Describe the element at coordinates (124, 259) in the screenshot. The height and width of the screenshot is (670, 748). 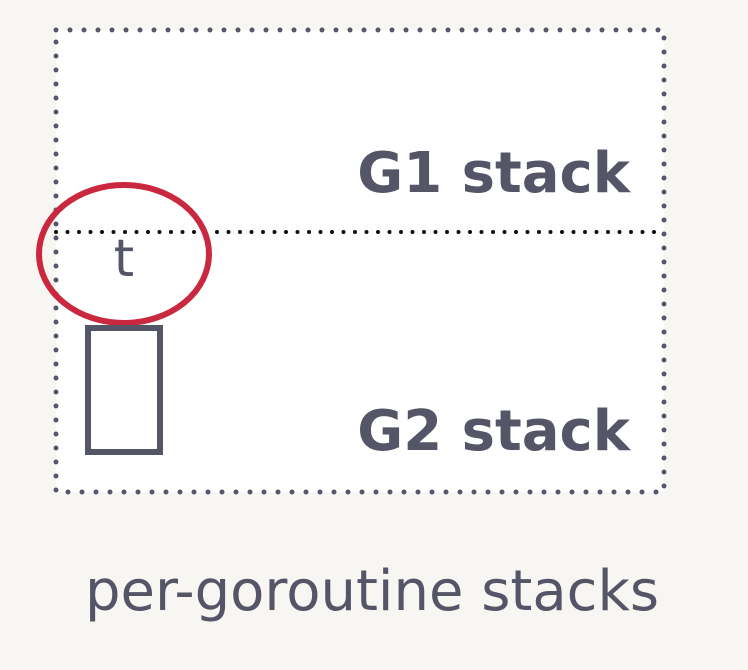
I see `variable-t-label: t` at that location.